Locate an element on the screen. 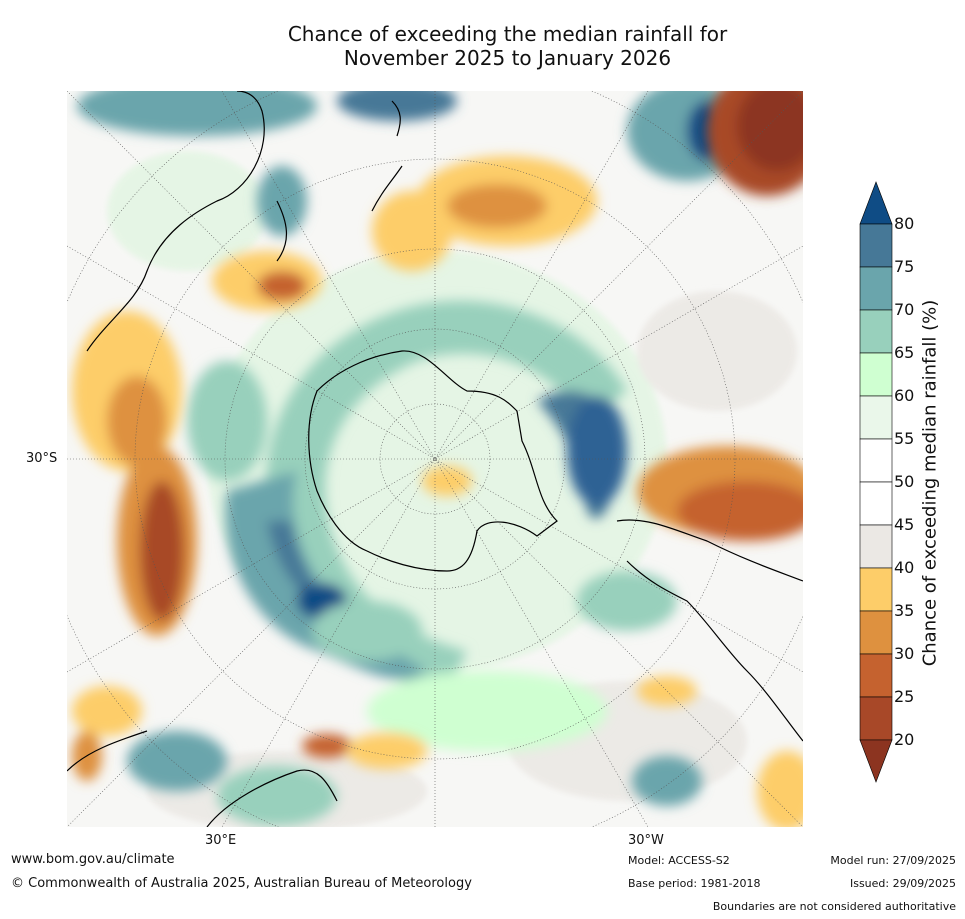 This screenshot has height=919, width=965. antarctica-coast is located at coordinates (433, 461).